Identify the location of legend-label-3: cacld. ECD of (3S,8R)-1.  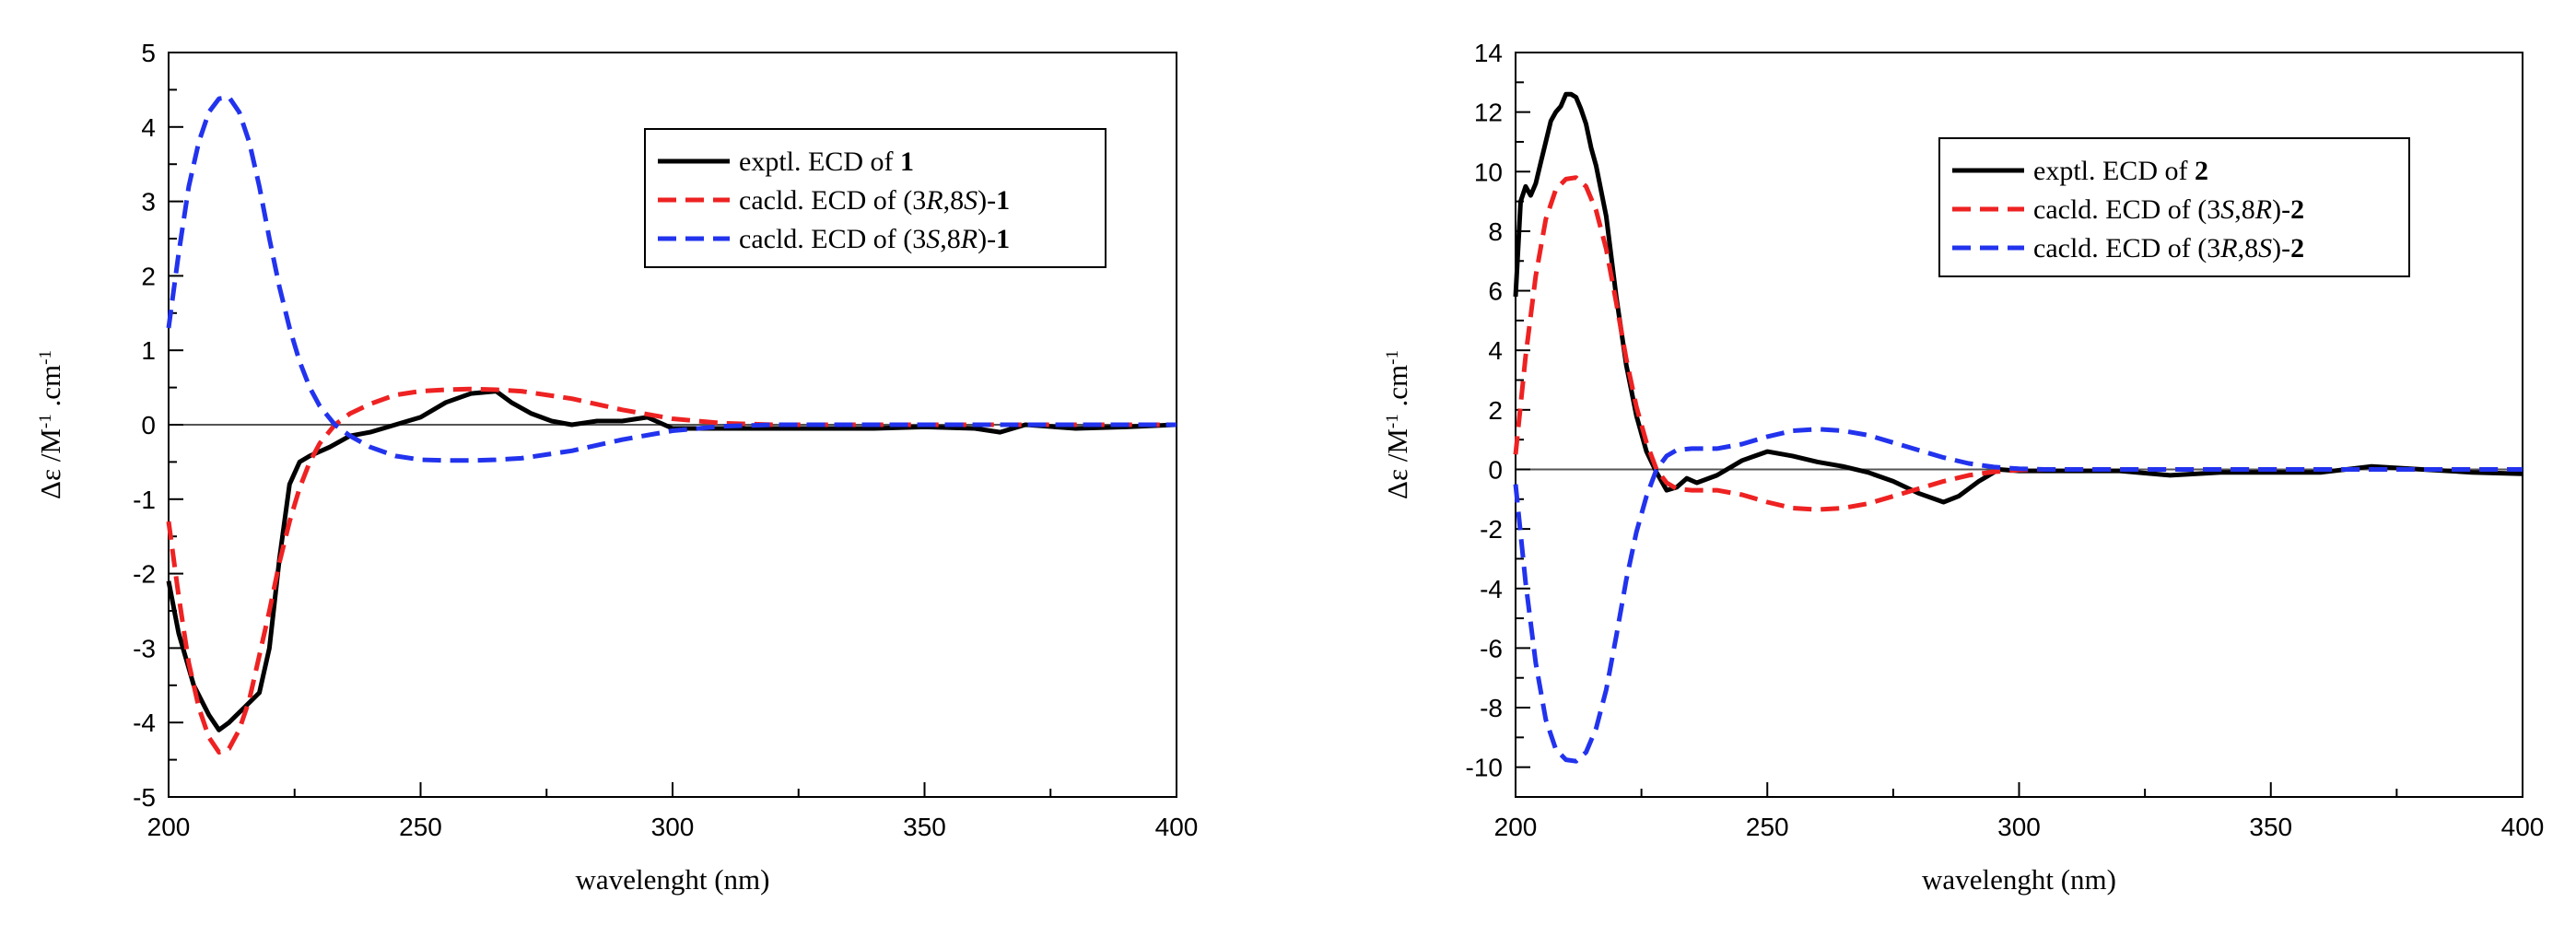
(874, 239).